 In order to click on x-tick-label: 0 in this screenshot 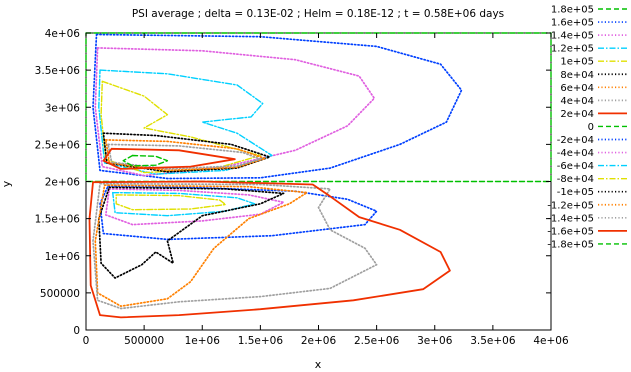, I will do `click(86, 341)`.